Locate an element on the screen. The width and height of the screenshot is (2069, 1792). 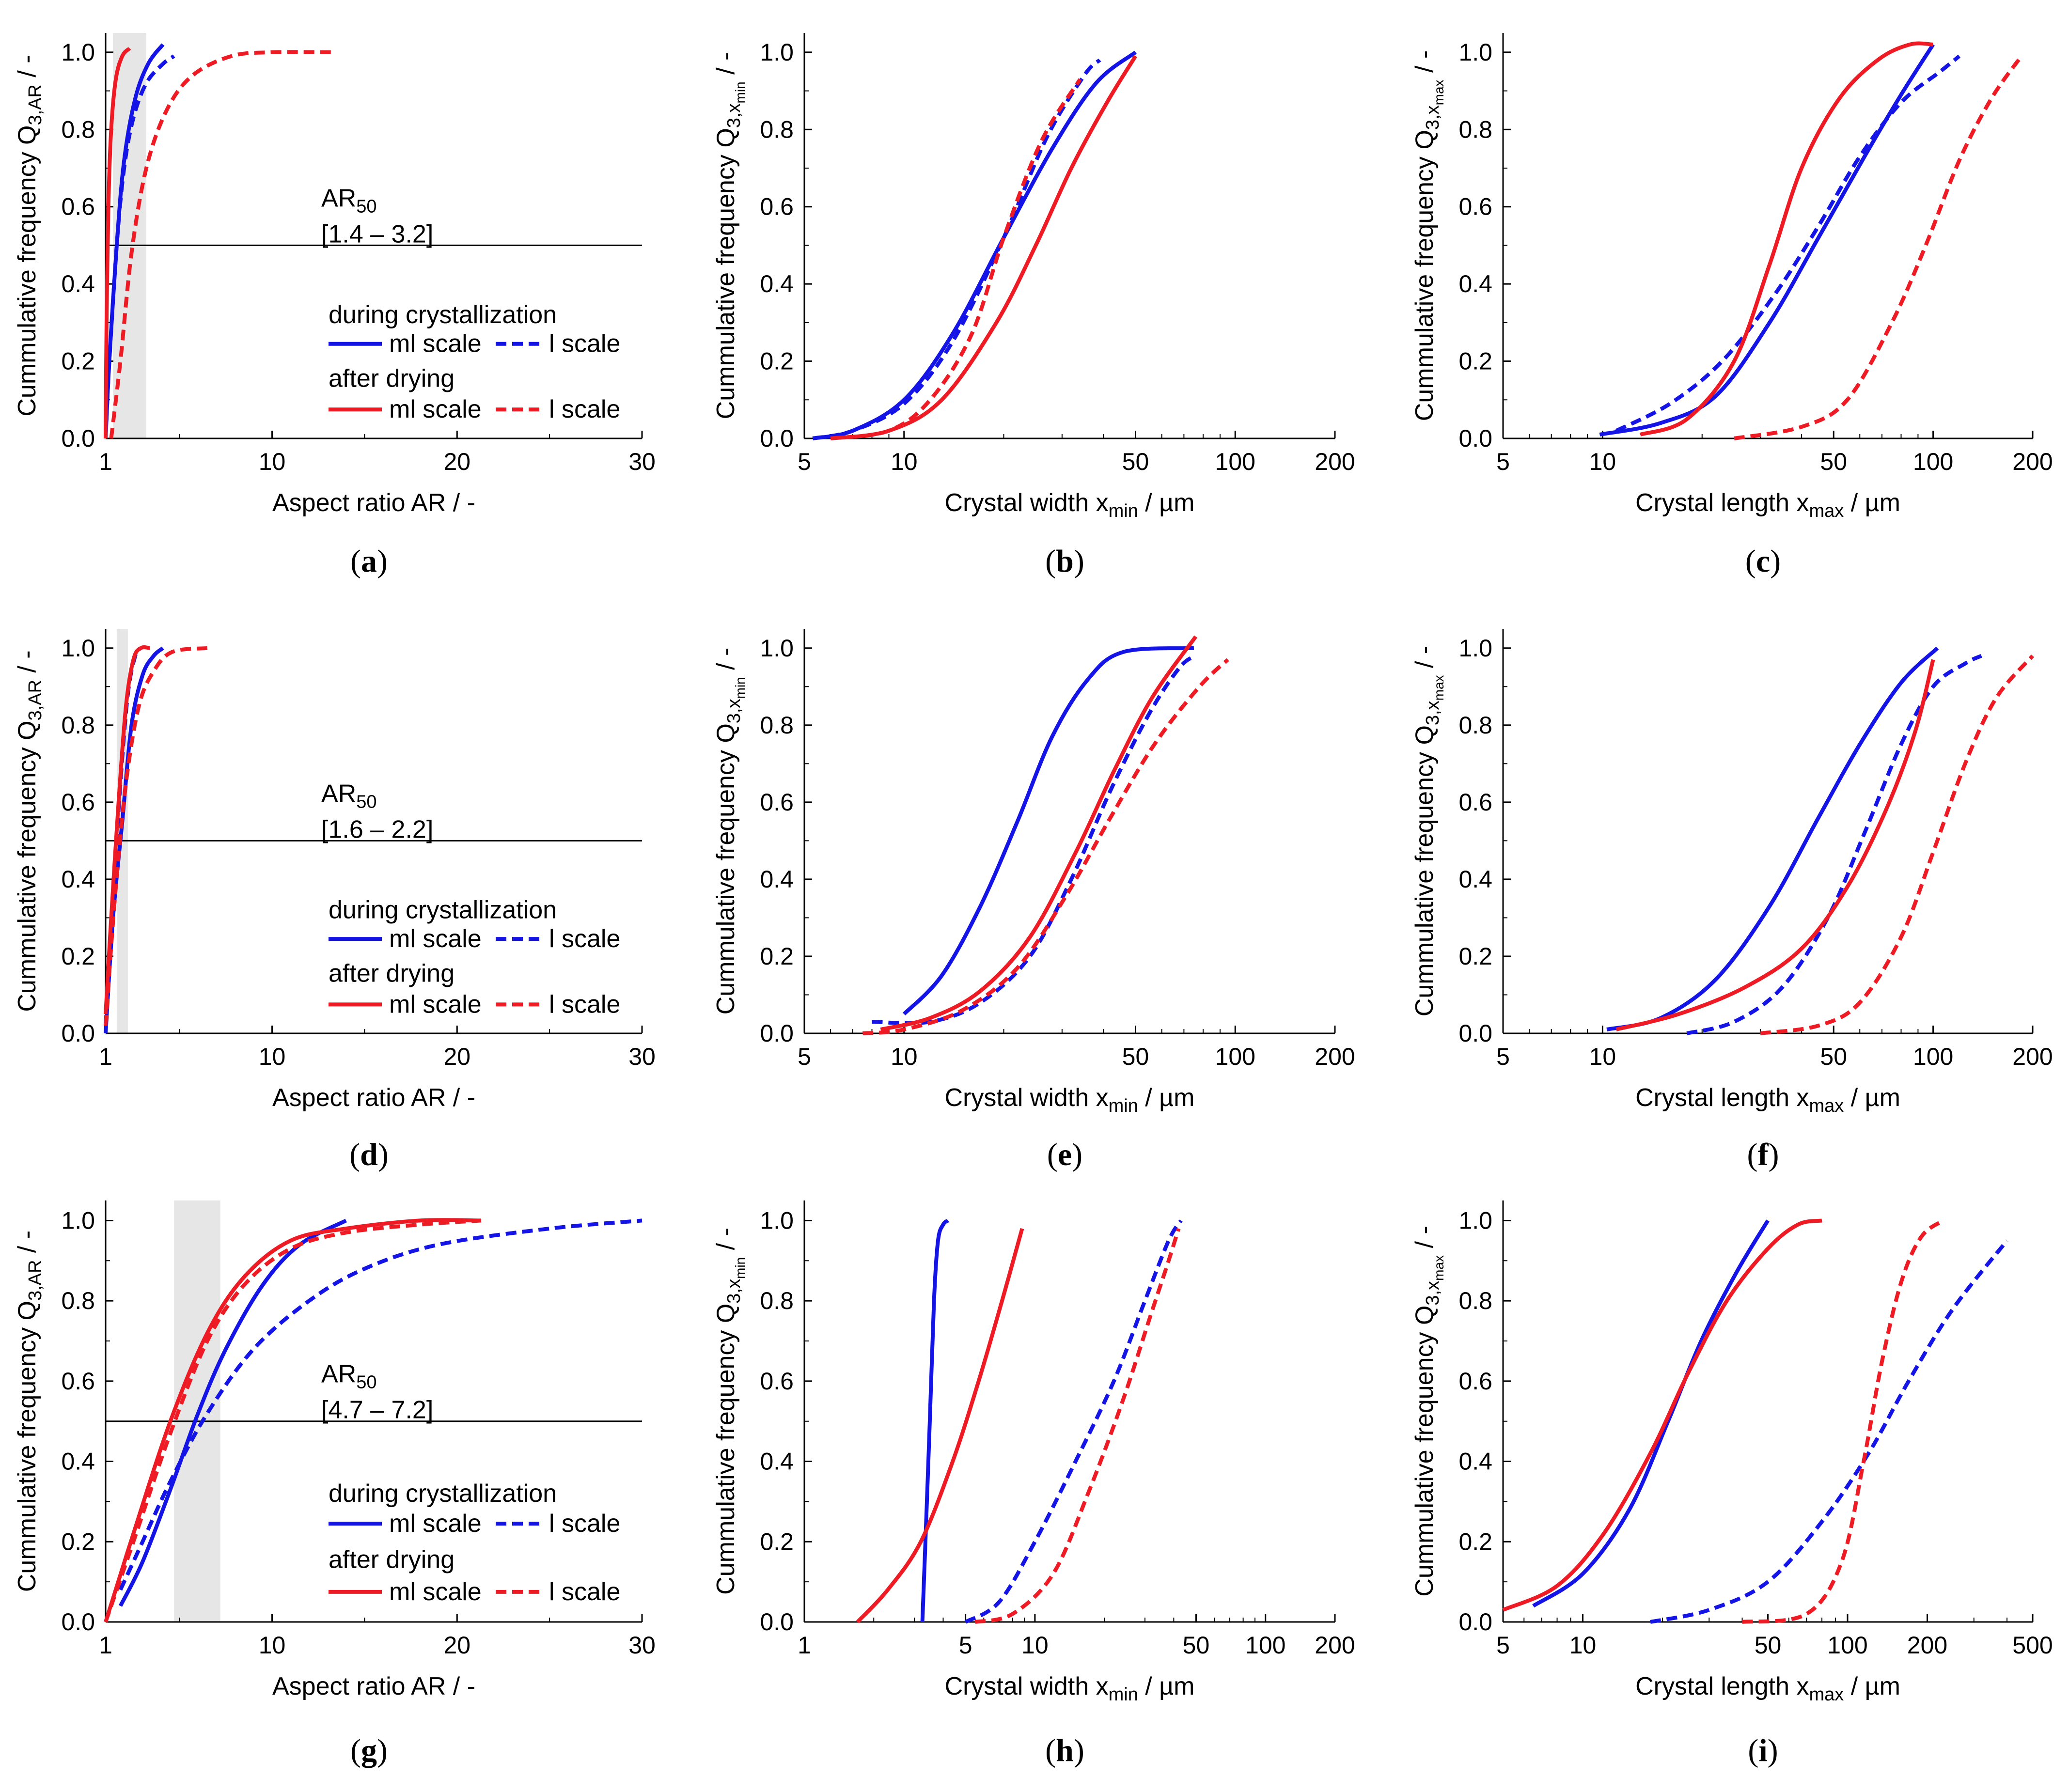
legend-group-during: during crystallization is located at coordinates (443, 1494).